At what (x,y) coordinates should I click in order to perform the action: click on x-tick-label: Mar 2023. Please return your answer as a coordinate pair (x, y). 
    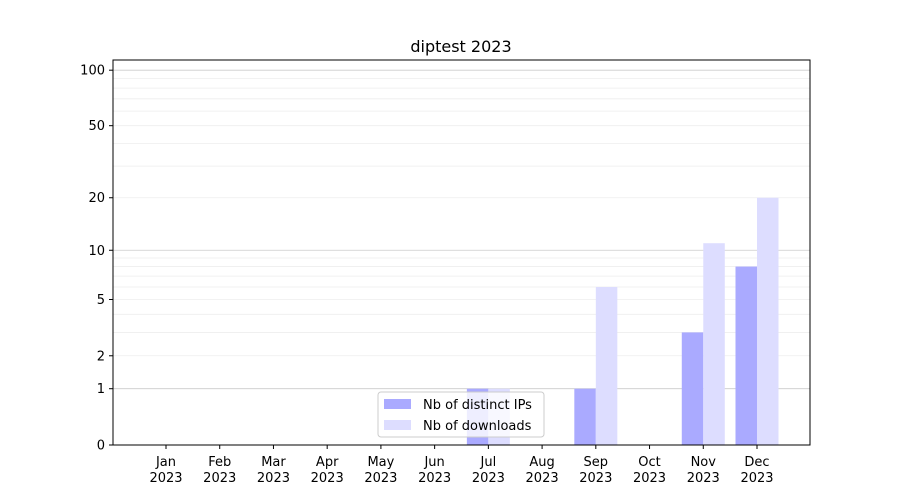
    Looking at the image, I should click on (273, 470).